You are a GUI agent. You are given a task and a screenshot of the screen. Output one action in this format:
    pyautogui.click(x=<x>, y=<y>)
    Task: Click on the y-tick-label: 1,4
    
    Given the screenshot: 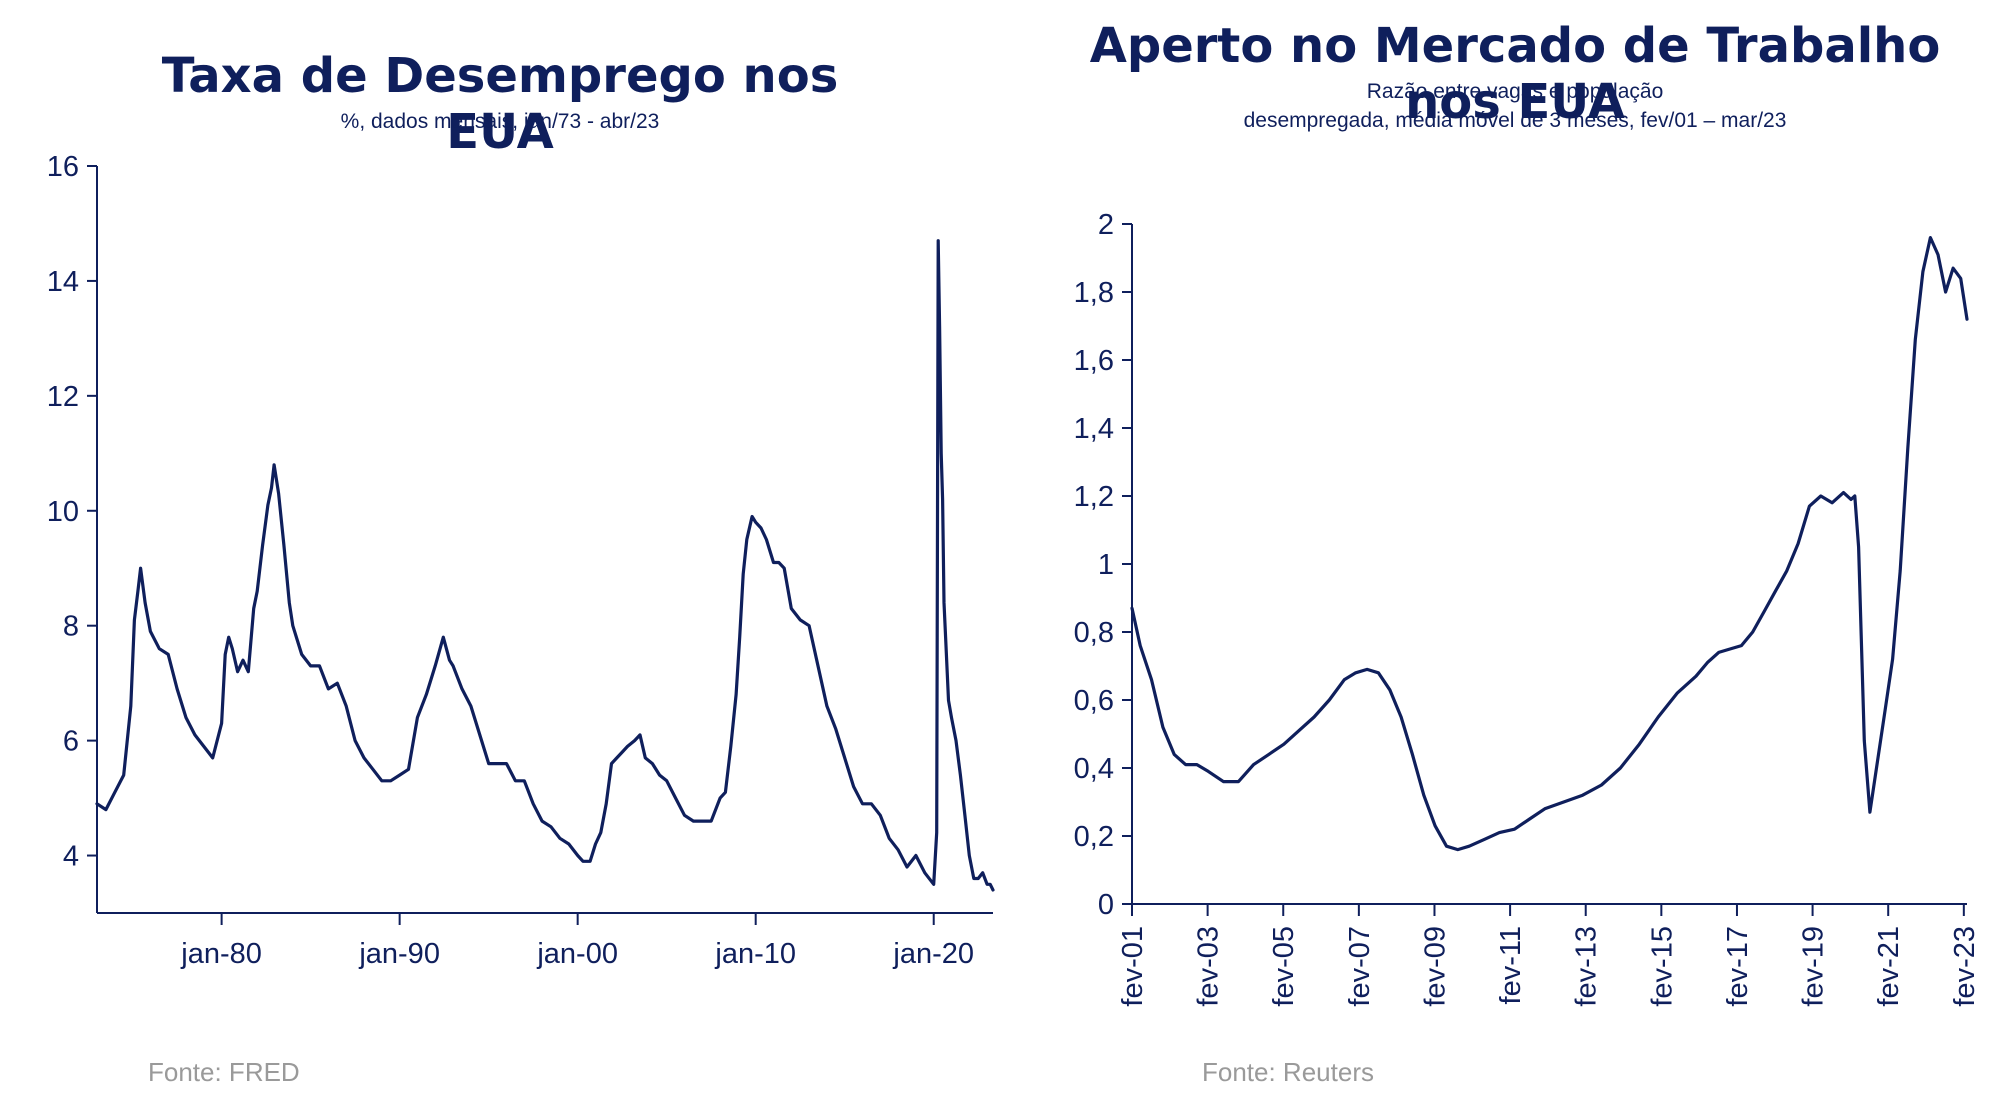 What is the action you would take?
    pyautogui.click(x=1094, y=429)
    